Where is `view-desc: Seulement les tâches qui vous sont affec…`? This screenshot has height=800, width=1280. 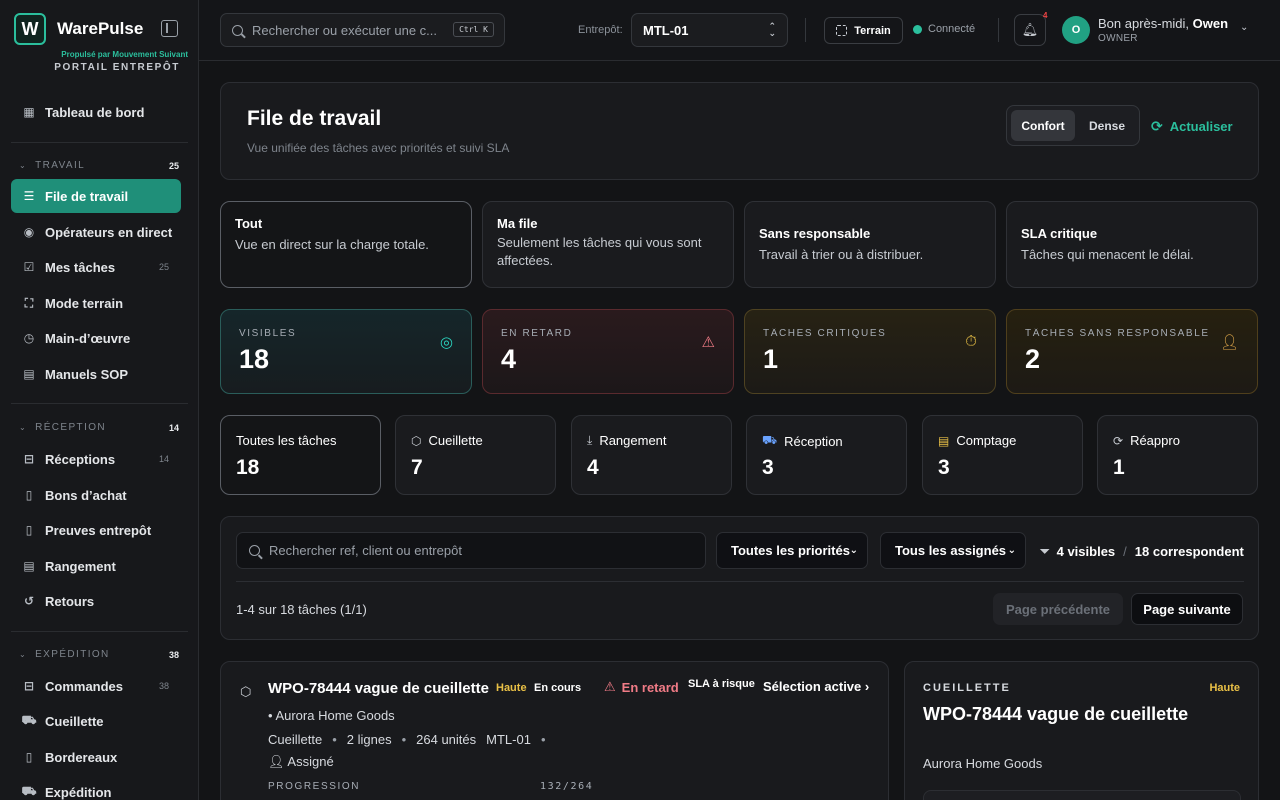
view-desc: Seulement les tâches qui vous sont affec… is located at coordinates (599, 251).